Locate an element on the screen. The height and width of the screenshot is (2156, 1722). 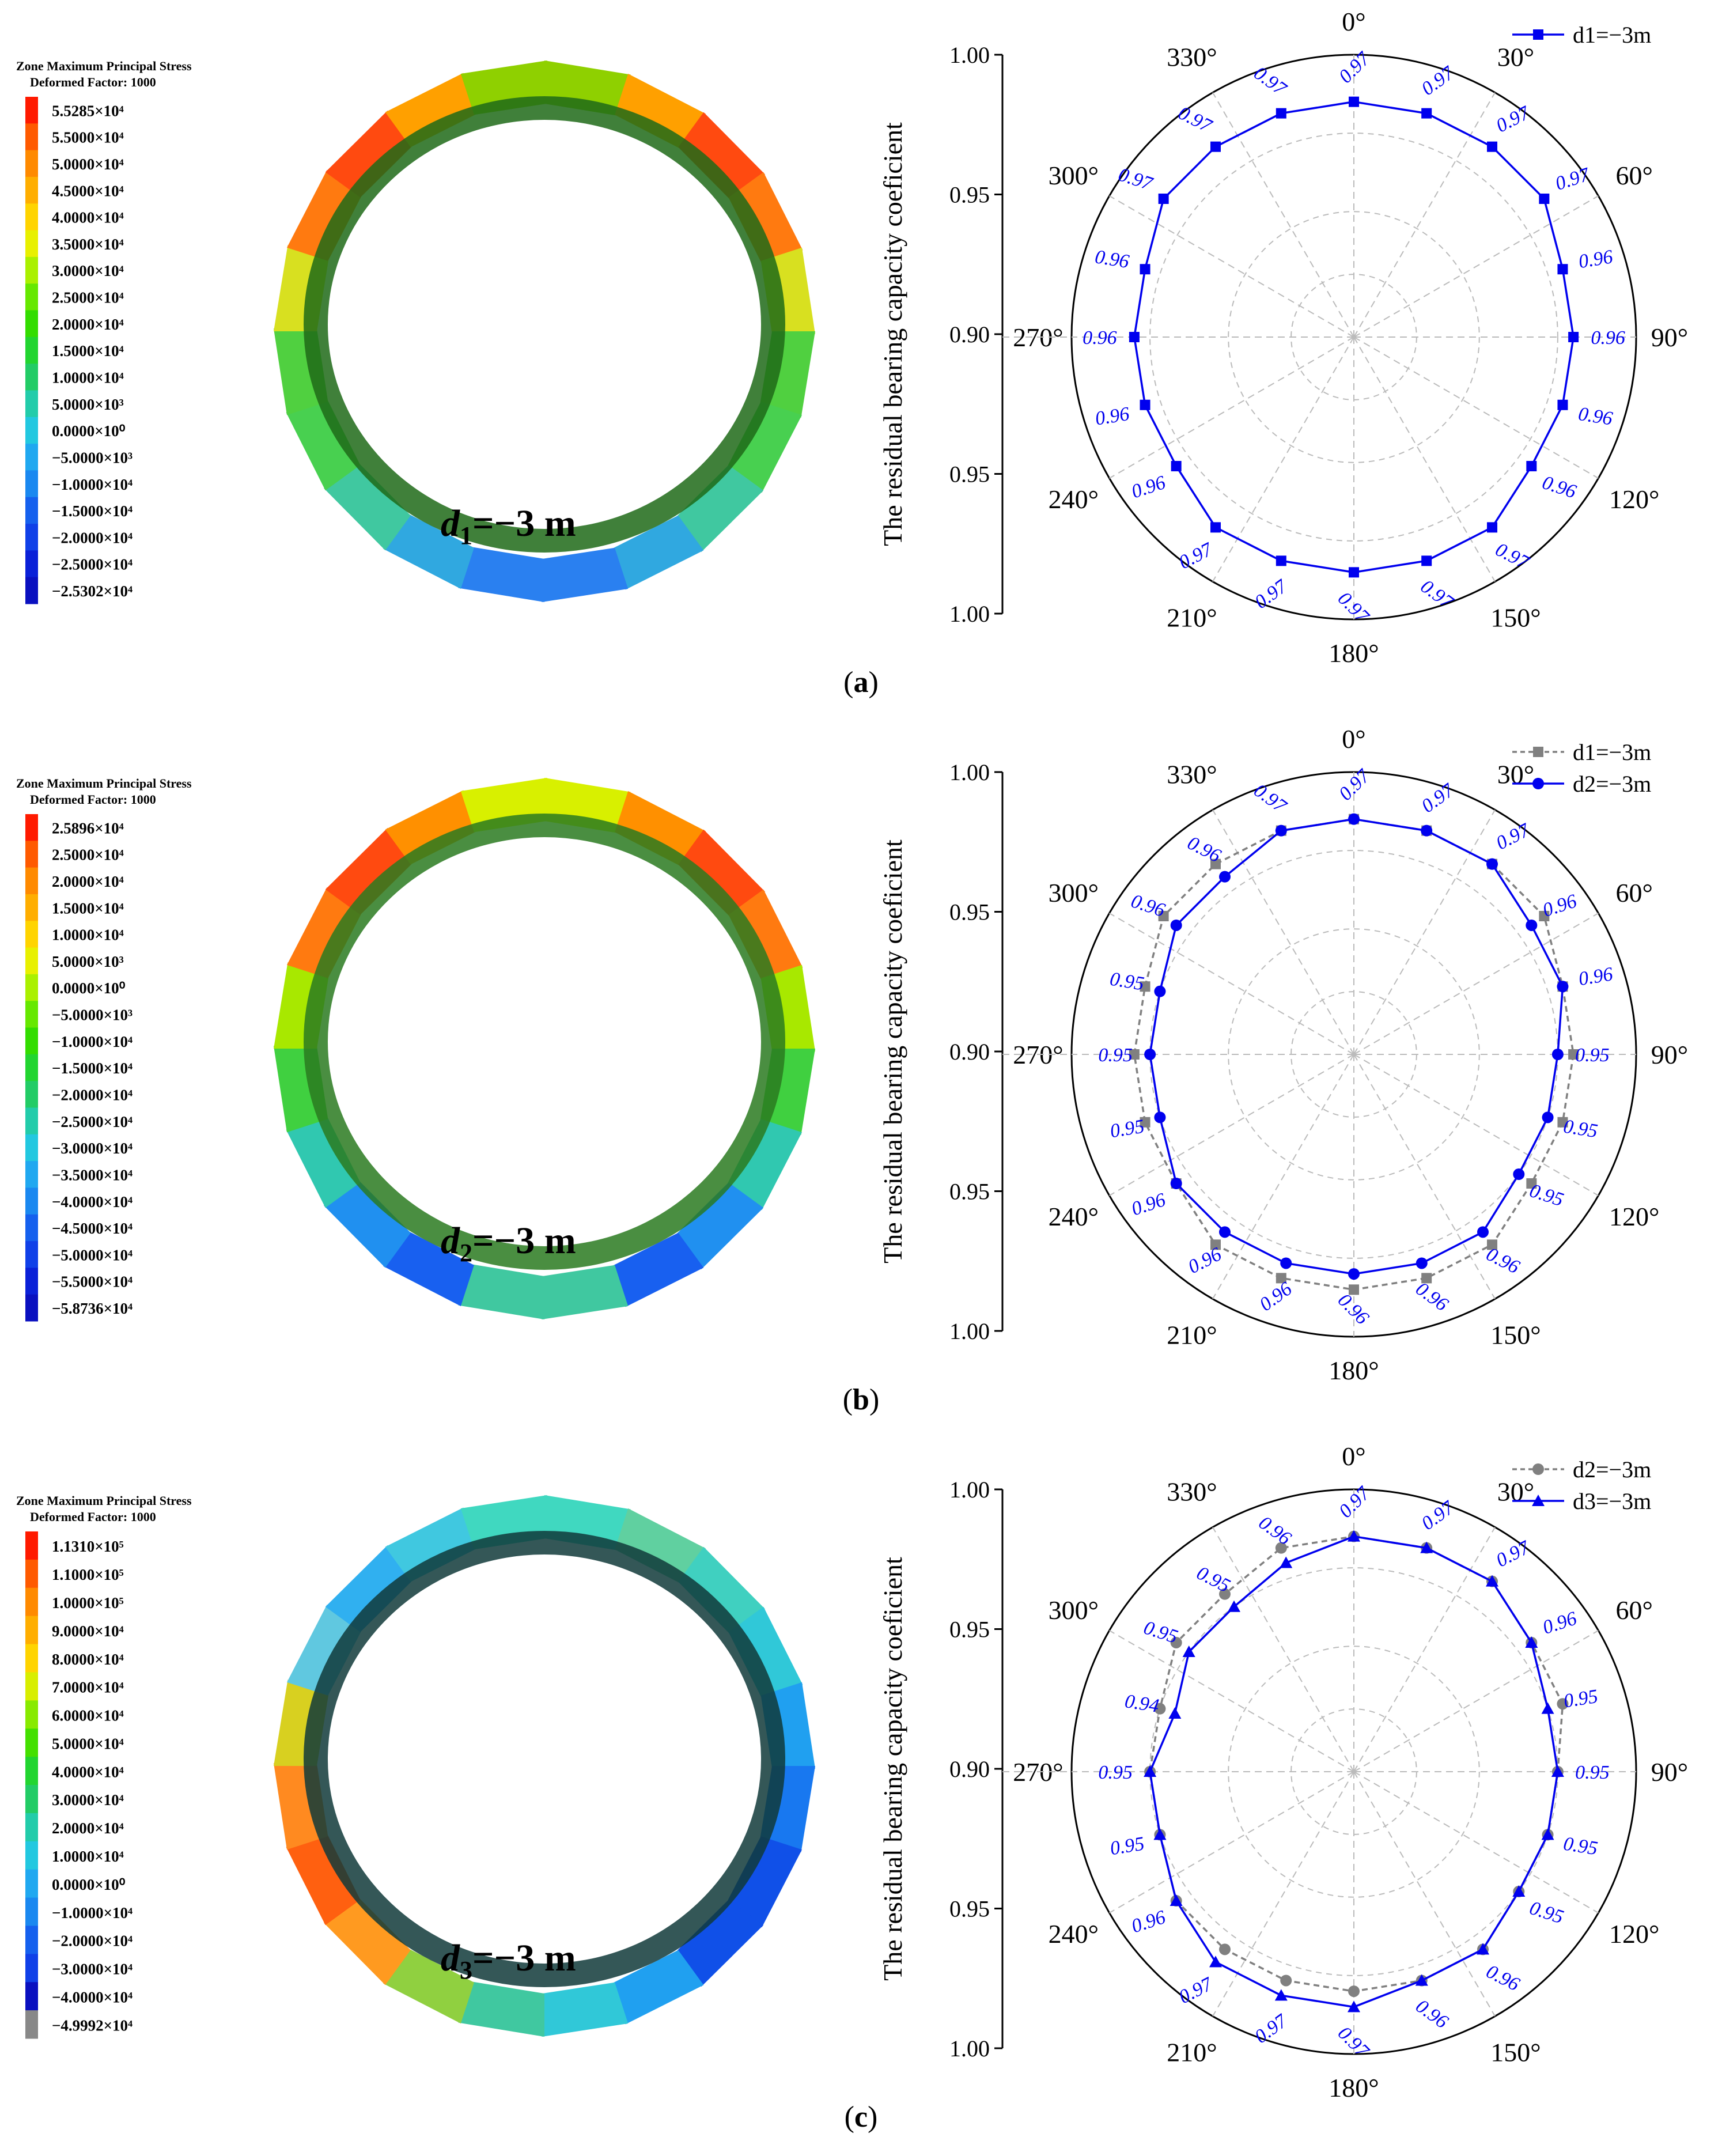
legend-value: 2.5000×10⁴ is located at coordinates (88, 855).